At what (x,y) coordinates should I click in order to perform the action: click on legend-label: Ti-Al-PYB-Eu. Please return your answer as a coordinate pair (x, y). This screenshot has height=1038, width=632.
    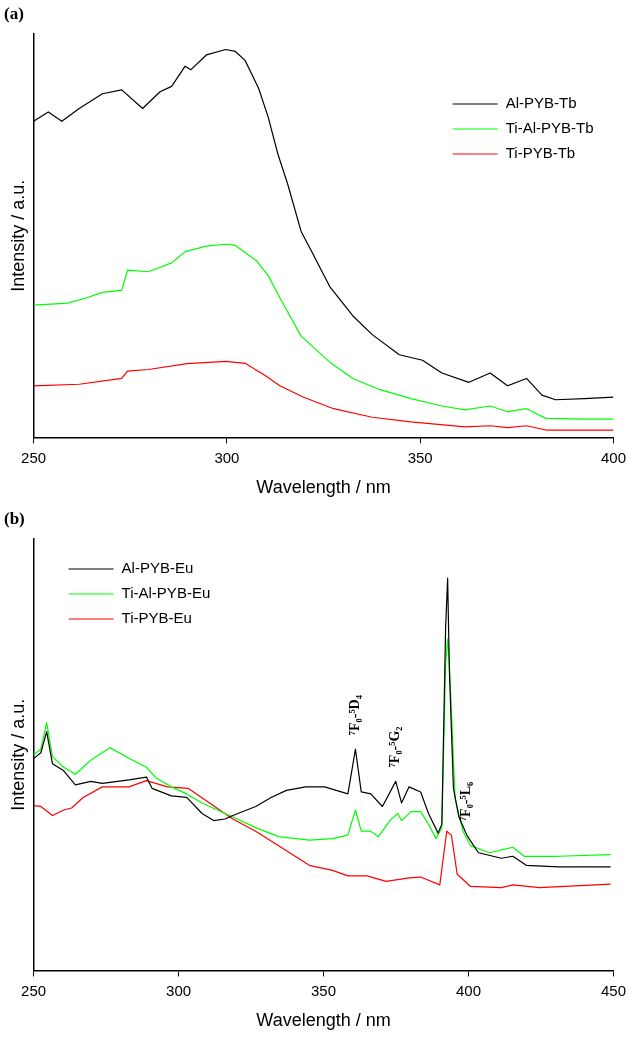
    Looking at the image, I should click on (166, 593).